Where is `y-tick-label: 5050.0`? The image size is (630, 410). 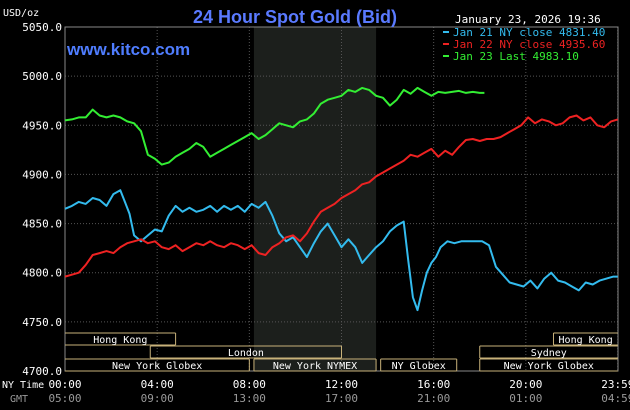
y-tick-label: 5050.0 is located at coordinates (42, 27).